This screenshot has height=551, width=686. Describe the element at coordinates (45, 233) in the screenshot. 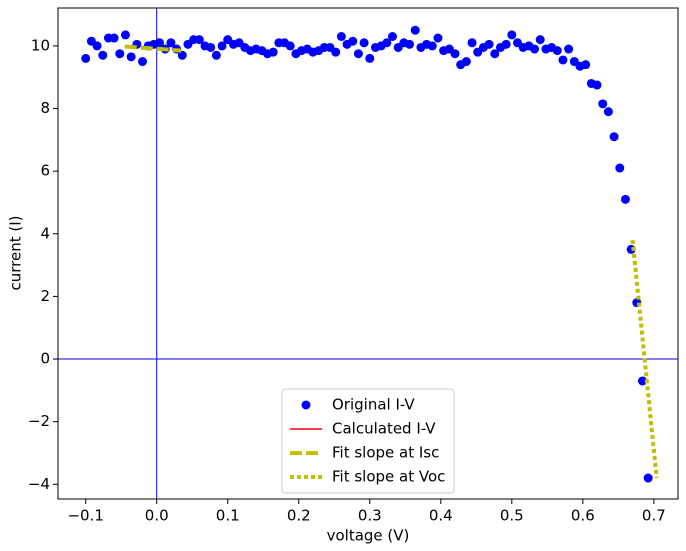

I see `y-tick-label: 4` at that location.